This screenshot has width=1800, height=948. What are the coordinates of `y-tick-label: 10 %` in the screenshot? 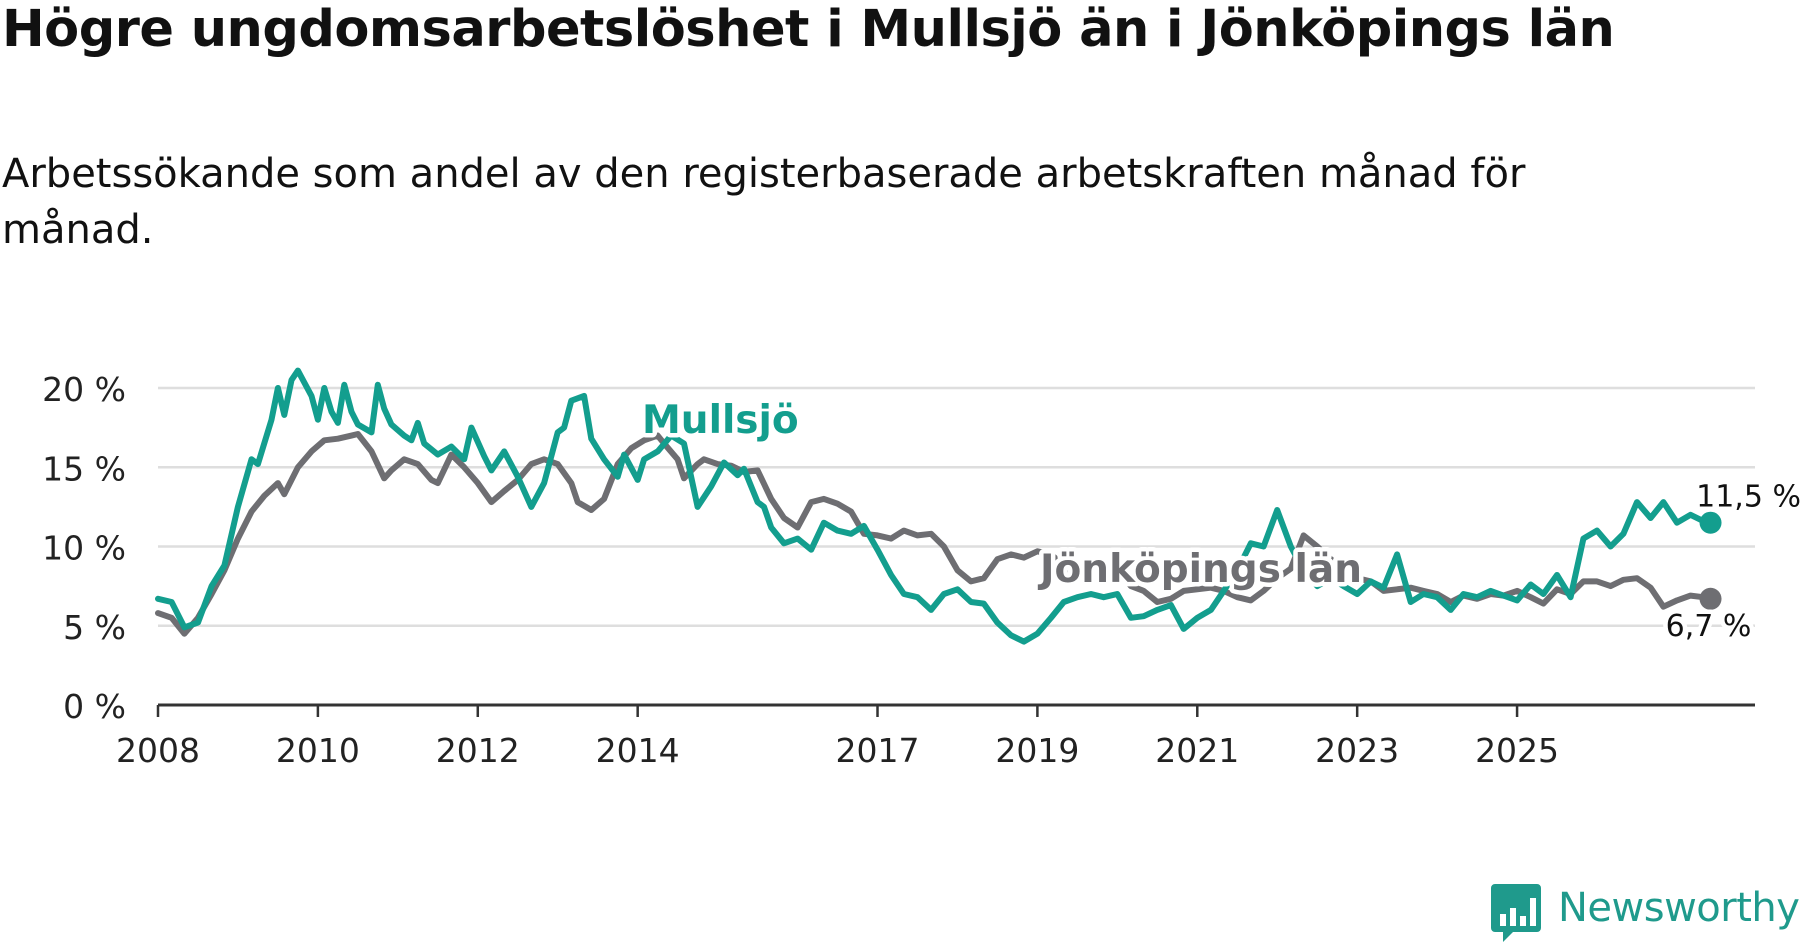 It's located at (84, 548).